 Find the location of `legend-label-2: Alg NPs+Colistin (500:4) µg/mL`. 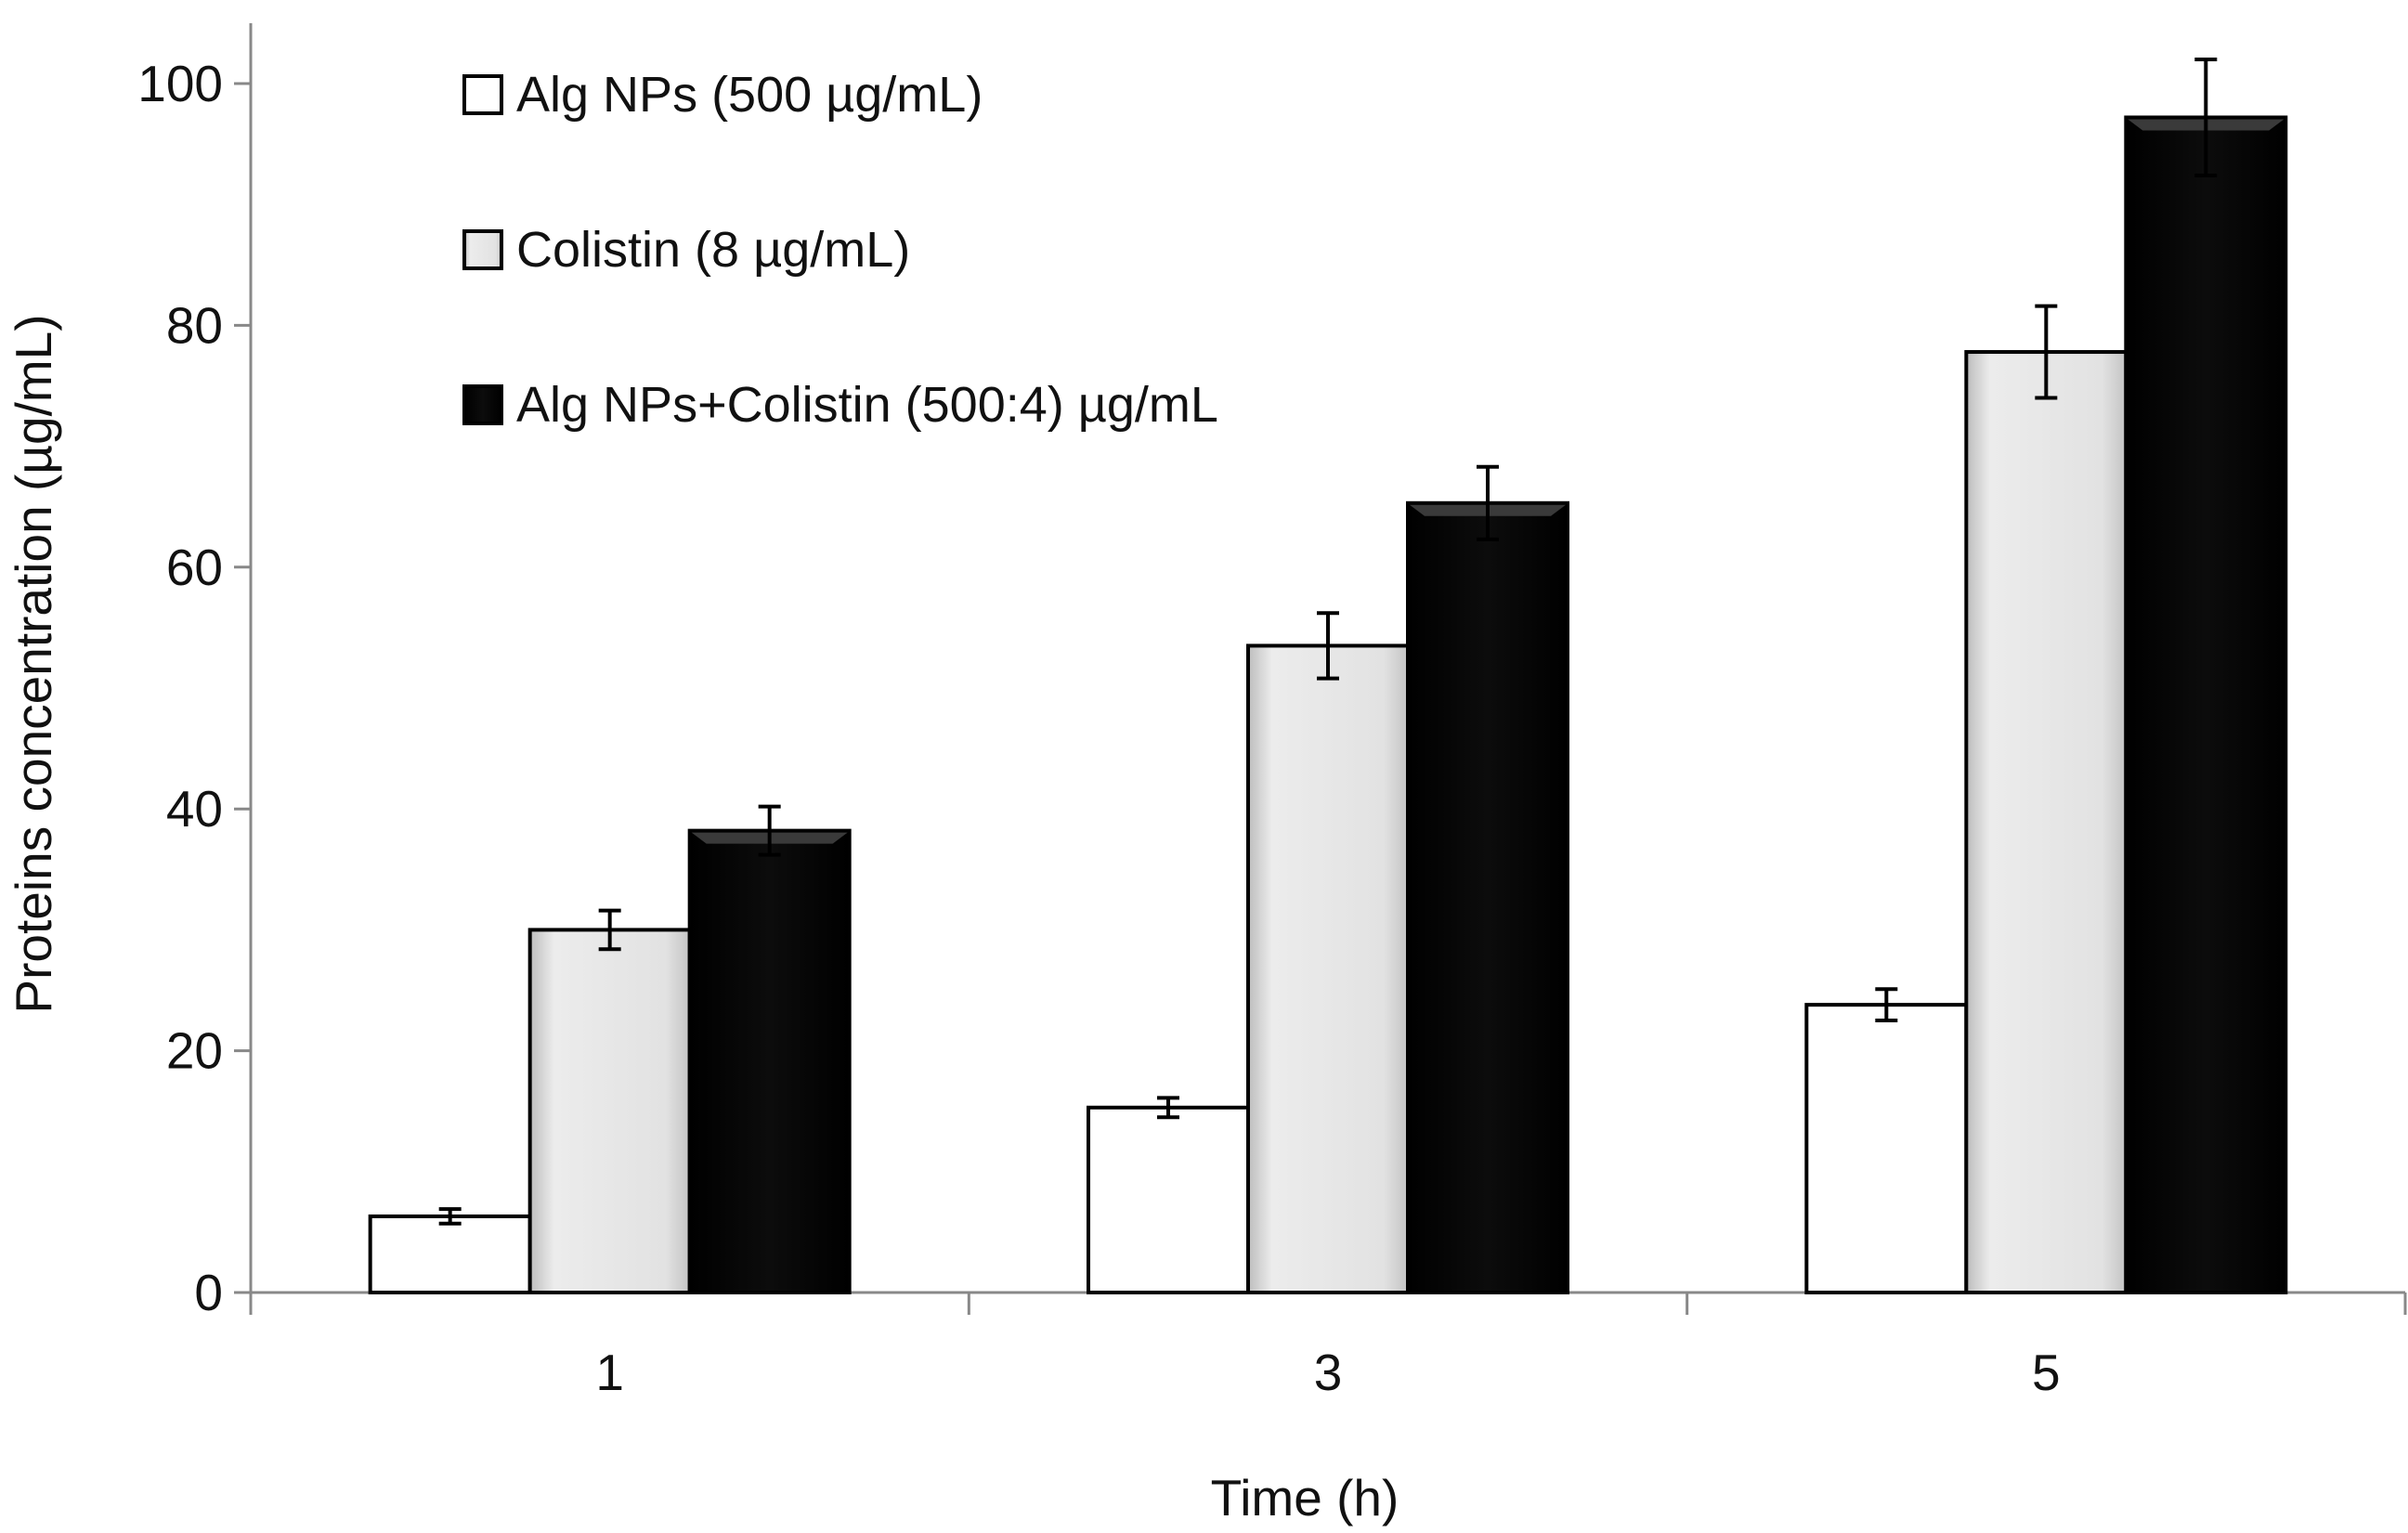

legend-label-2: Alg NPs+Colistin (500:4) µg/mL is located at coordinates (867, 405).